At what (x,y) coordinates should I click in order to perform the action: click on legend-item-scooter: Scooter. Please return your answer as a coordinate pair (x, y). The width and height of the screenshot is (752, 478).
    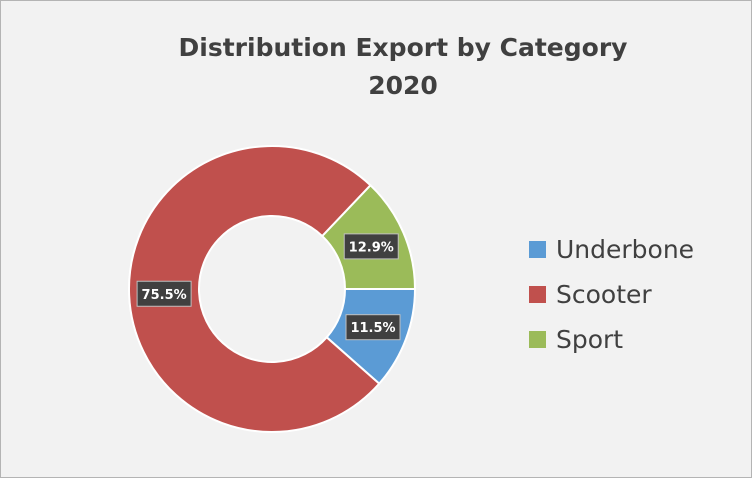
    Looking at the image, I should click on (611, 294).